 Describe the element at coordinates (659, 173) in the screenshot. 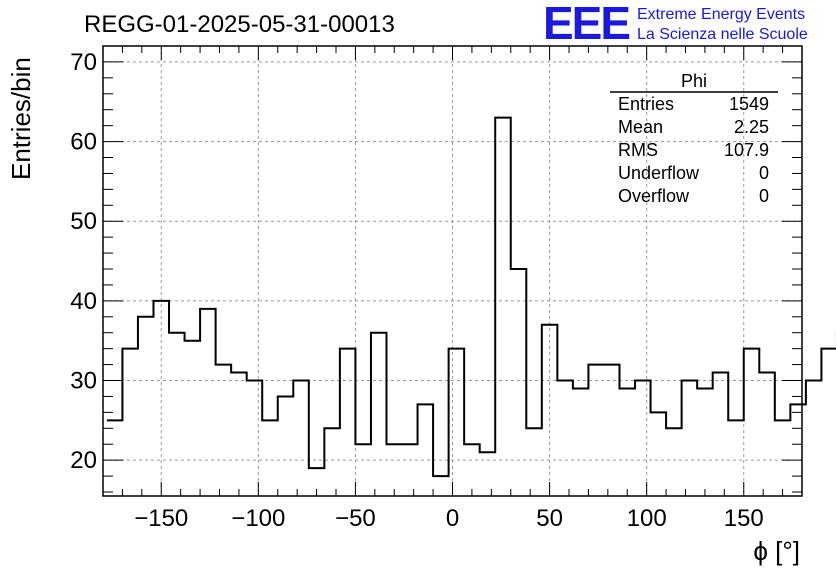

I see `stats-label-underflow: Underflow` at that location.